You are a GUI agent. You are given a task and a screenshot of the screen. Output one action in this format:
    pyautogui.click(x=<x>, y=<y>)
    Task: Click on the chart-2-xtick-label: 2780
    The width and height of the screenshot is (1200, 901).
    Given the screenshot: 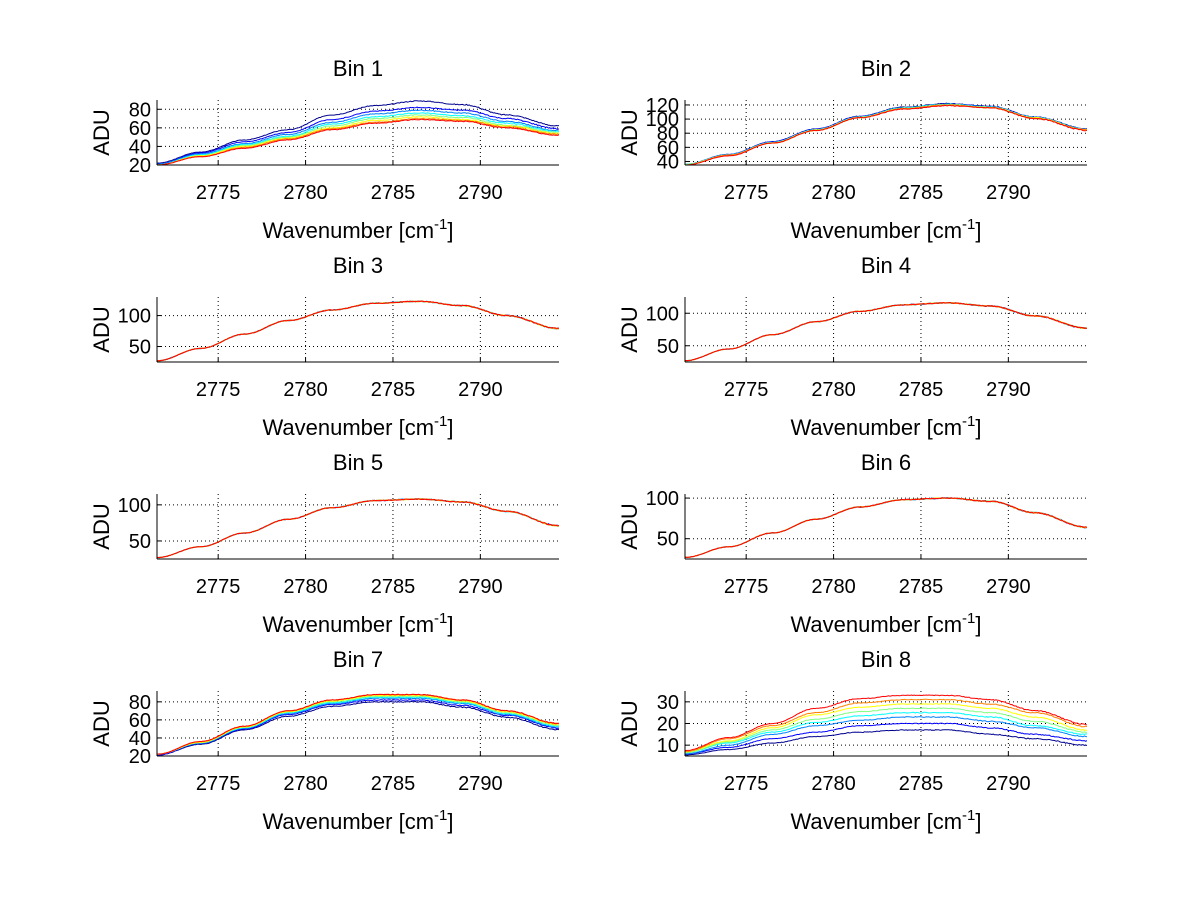 What is the action you would take?
    pyautogui.click(x=833, y=193)
    